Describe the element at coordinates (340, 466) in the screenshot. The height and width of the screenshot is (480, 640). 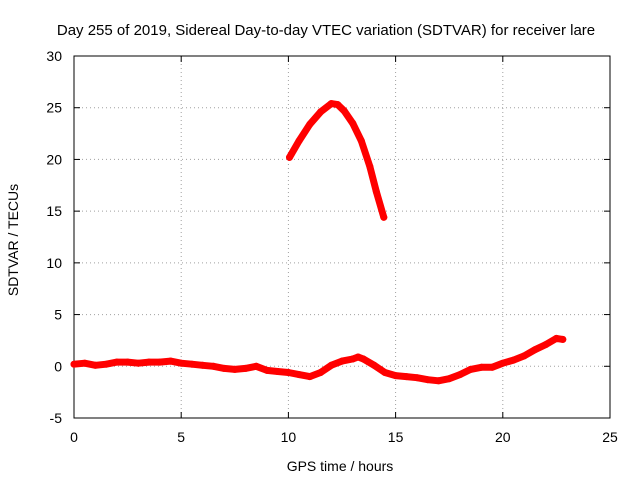
I see `x-axis-label: GPS time / hours` at that location.